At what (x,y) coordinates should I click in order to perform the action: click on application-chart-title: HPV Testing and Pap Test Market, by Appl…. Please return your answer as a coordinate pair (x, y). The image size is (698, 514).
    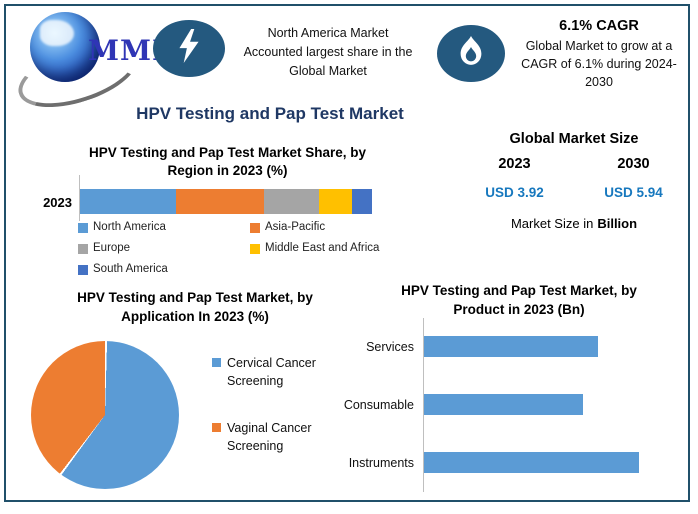
    Looking at the image, I should click on (195, 307).